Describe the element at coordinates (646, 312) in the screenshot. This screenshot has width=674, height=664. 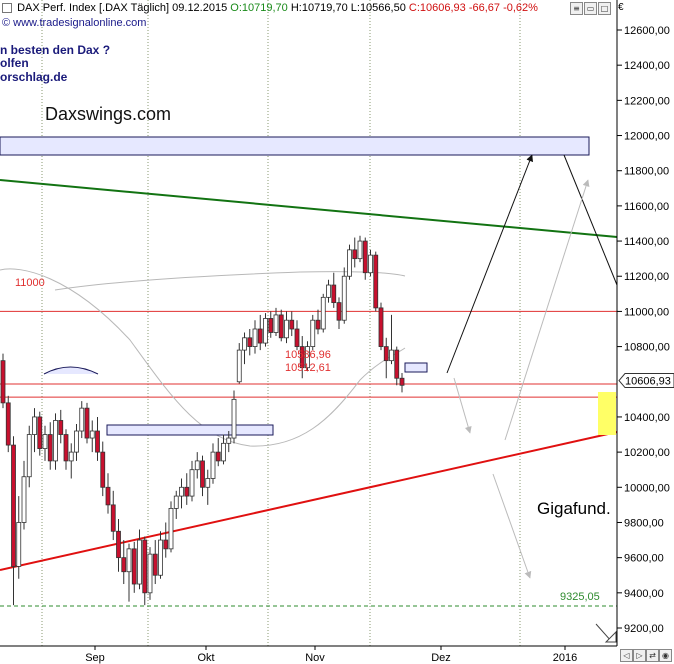
I see `price-tick-label: 11000,00` at that location.